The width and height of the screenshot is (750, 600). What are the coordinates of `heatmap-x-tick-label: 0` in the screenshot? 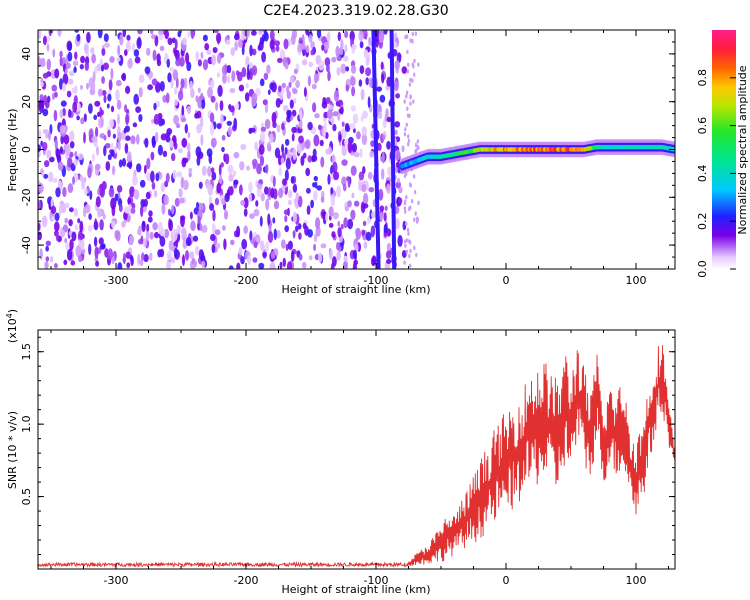 It's located at (506, 280).